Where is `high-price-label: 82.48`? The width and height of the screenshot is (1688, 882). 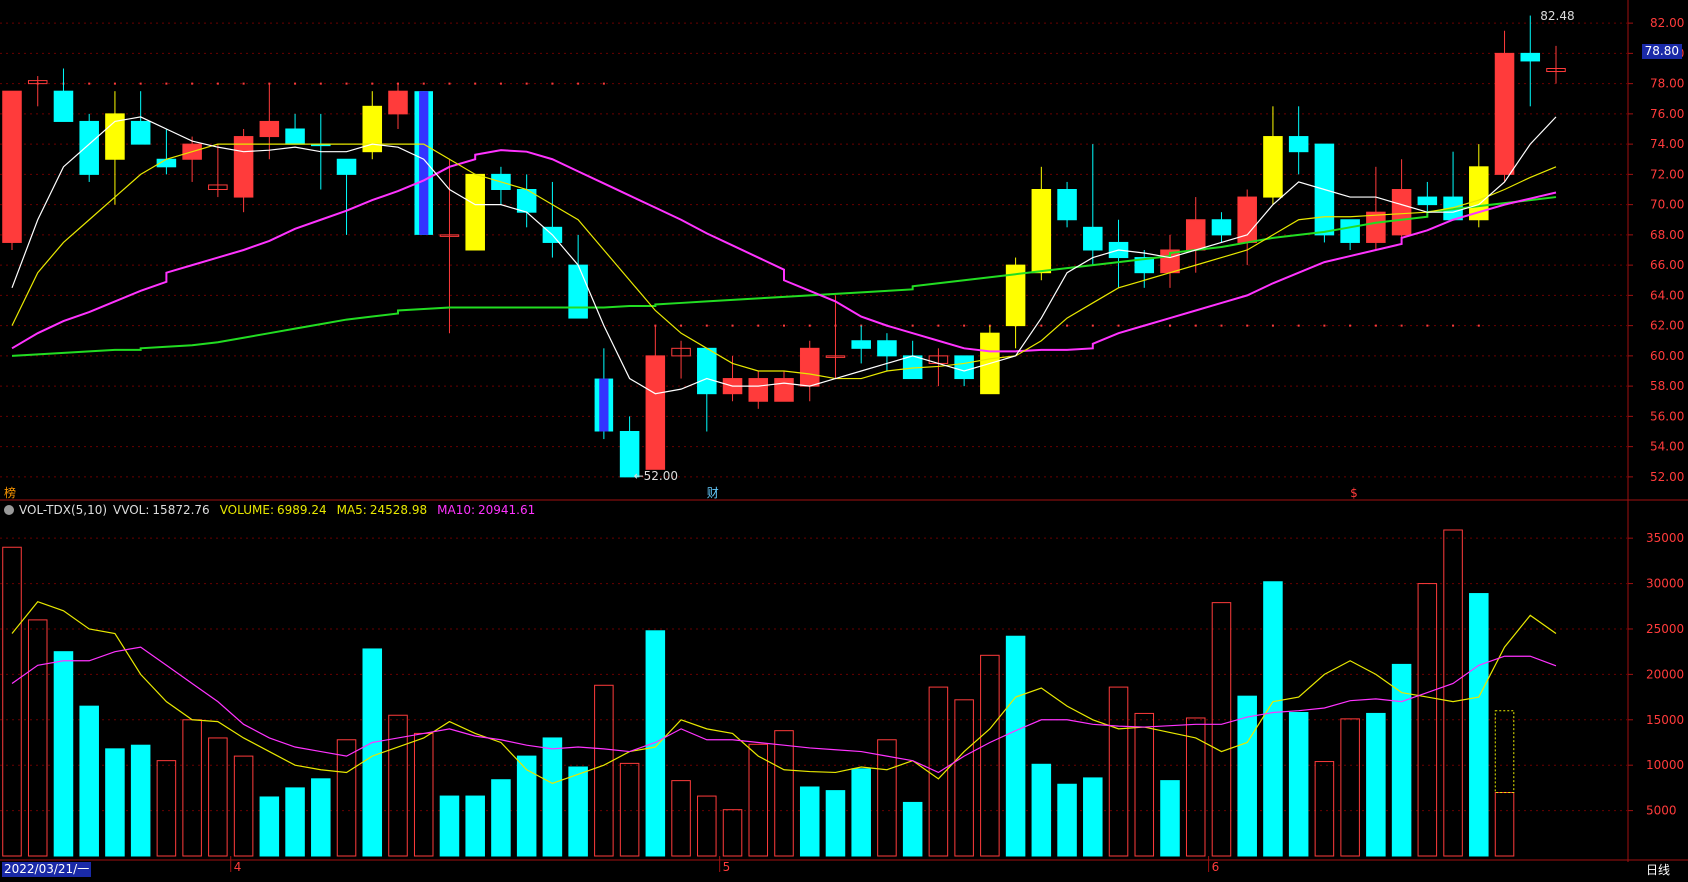
high-price-label: 82.48 is located at coordinates (1557, 16).